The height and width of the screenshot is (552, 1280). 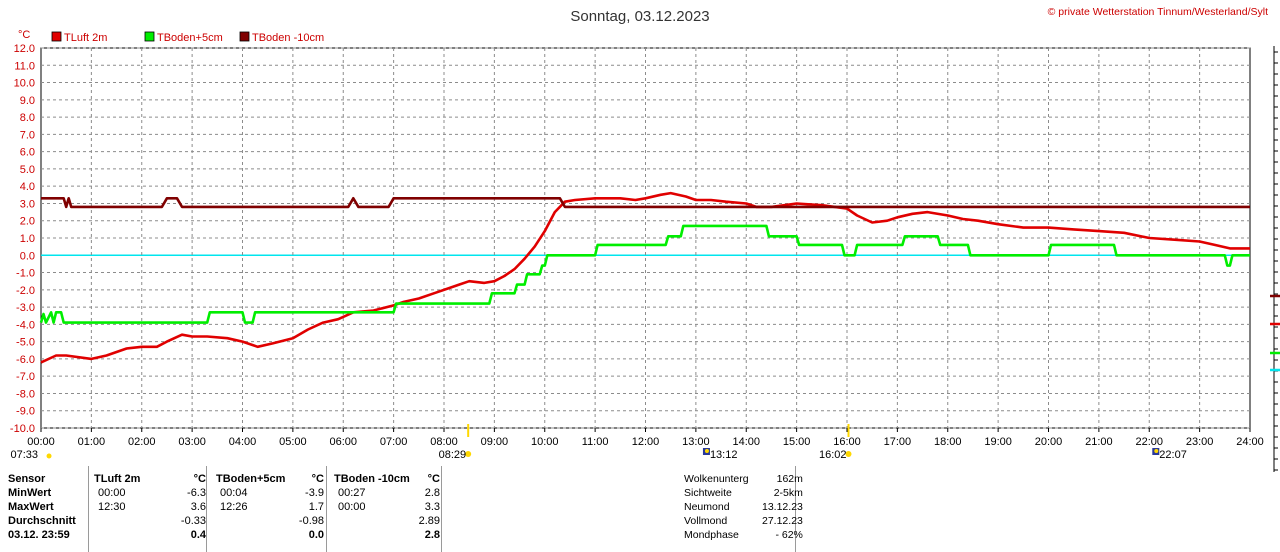 What do you see at coordinates (797, 442) in the screenshot?
I see `x-tick-label: 15:00` at bounding box center [797, 442].